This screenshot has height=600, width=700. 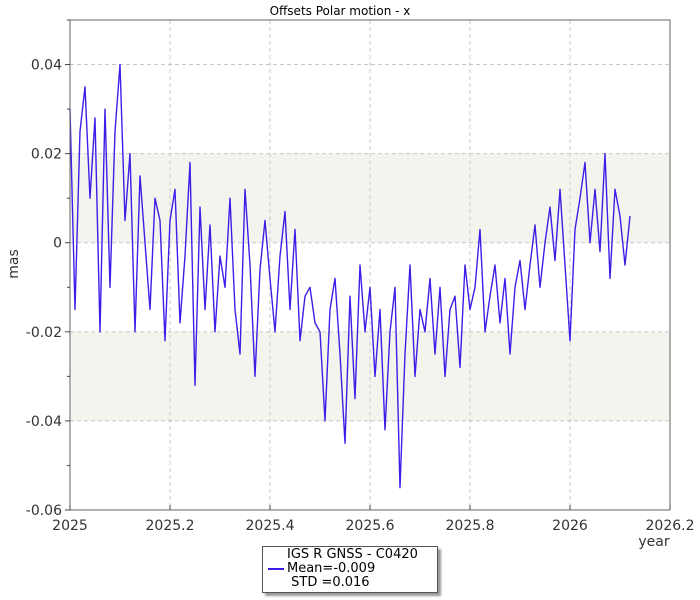 What do you see at coordinates (570, 526) in the screenshot?
I see `x-tick-label: 2026` at bounding box center [570, 526].